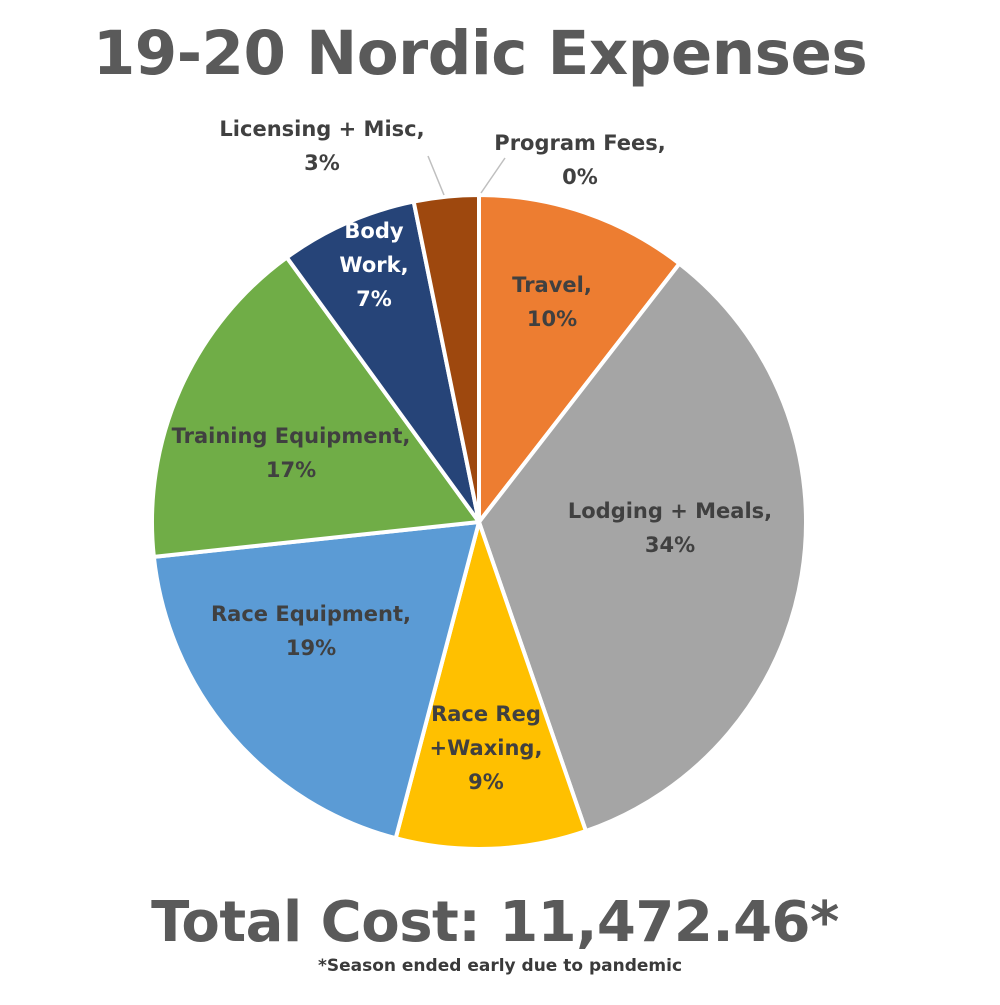 The image size is (1000, 1005). I want to click on slice-label-2: Lodging + Meals, 34%, so click(670, 528).